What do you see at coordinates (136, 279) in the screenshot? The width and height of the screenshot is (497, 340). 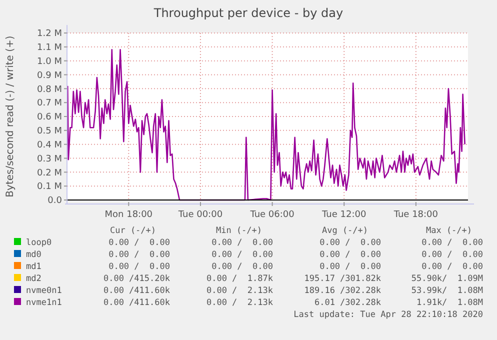 I see `text: 0.00 /415.20k` at bounding box center [136, 279].